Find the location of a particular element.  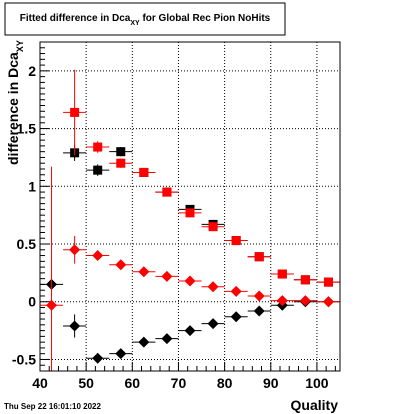

y-axis-label-subscript: XY is located at coordinates (20, 46).